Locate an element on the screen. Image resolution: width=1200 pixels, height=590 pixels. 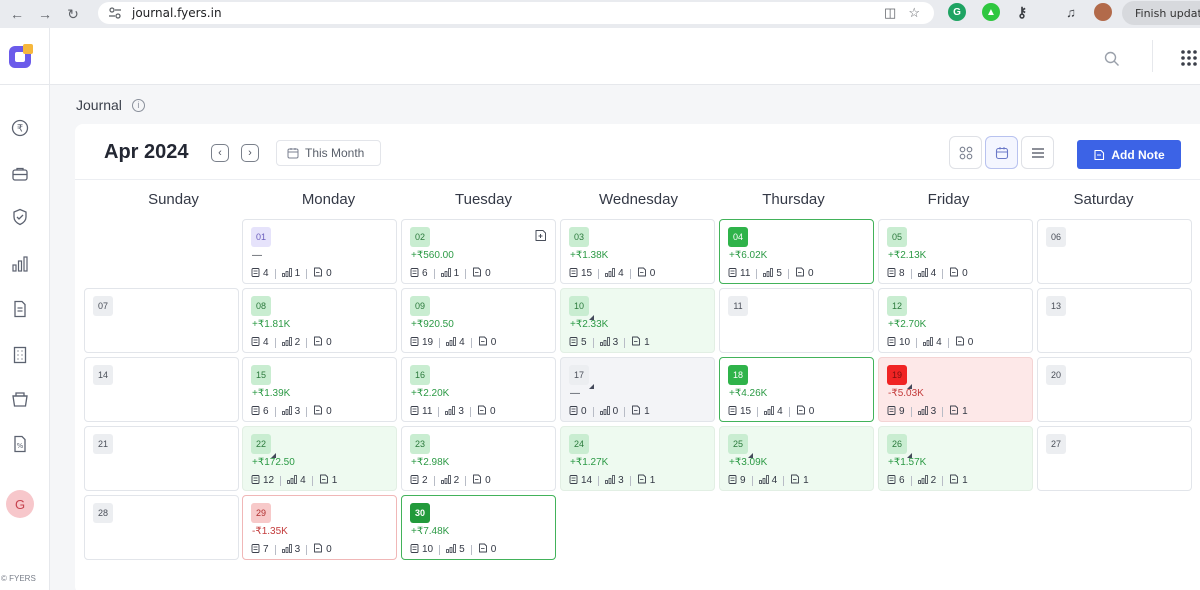
this-month-button: This Month is located at coordinates (328, 153).